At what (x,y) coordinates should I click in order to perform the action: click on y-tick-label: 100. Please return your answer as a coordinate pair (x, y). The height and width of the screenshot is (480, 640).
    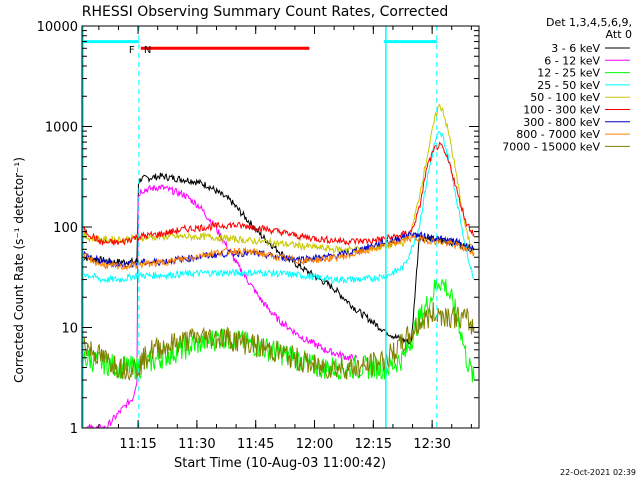
    Looking at the image, I should click on (65, 228).